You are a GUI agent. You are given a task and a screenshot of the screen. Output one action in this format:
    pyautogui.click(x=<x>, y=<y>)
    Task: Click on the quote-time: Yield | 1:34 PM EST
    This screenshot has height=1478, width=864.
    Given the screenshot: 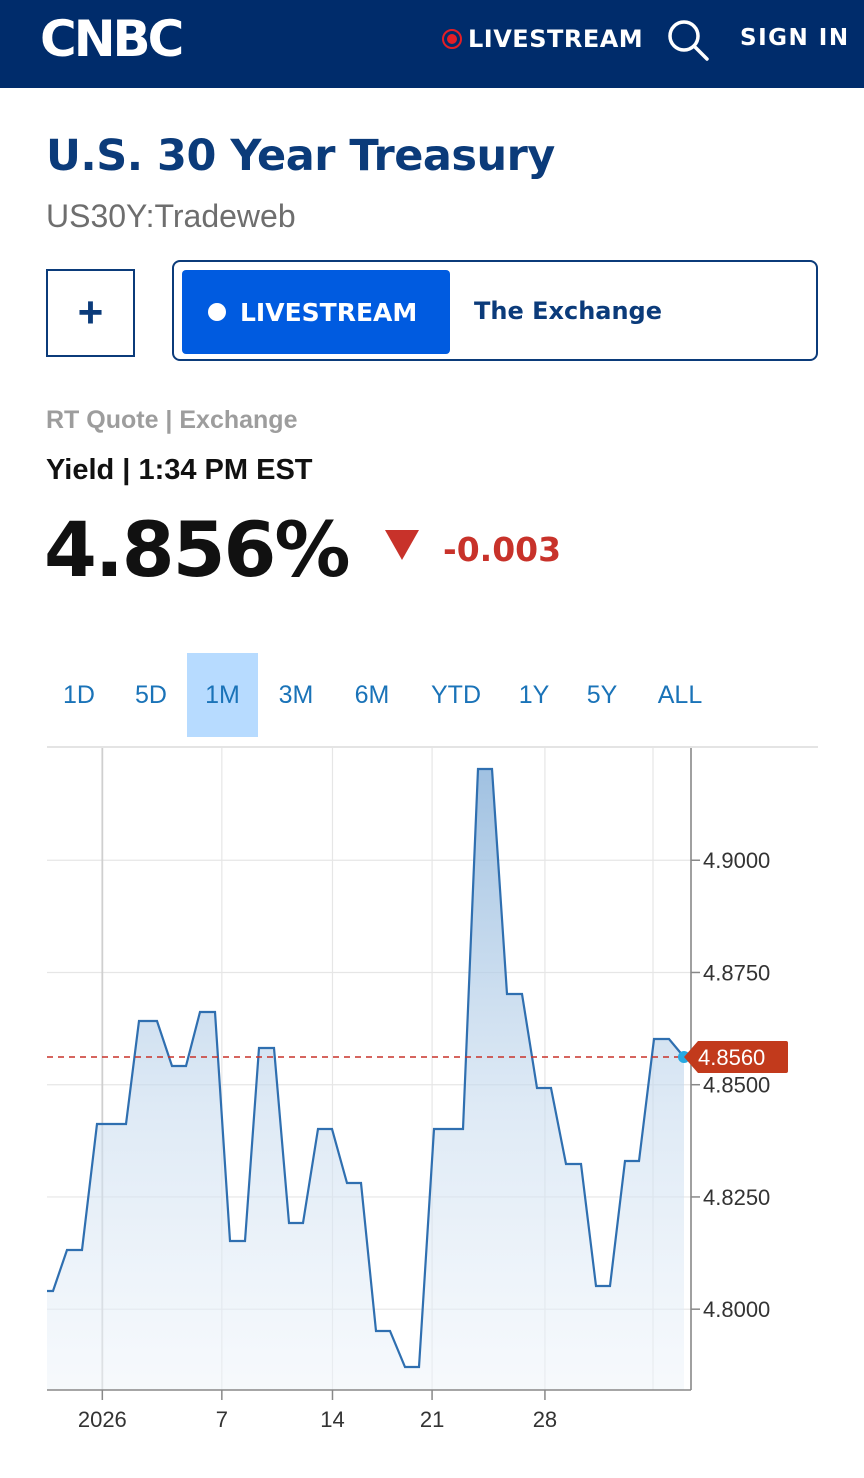 What is the action you would take?
    pyautogui.click(x=179, y=470)
    